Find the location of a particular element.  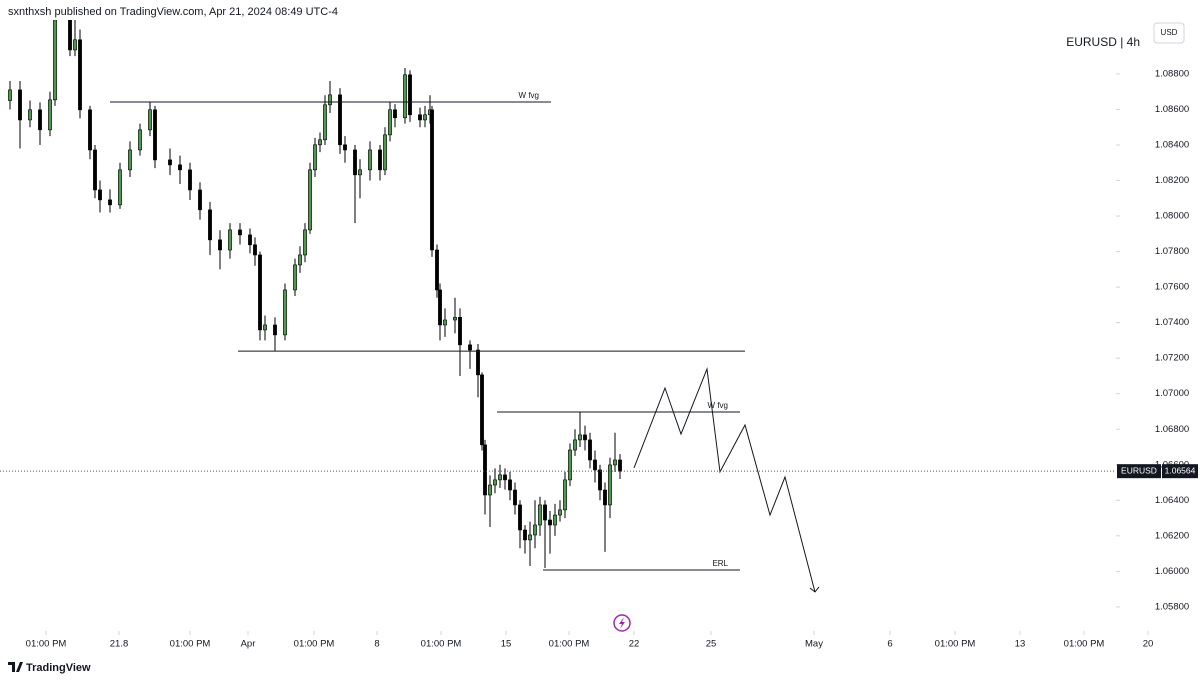

price-tag-label: 1.06564 is located at coordinates (1180, 470).